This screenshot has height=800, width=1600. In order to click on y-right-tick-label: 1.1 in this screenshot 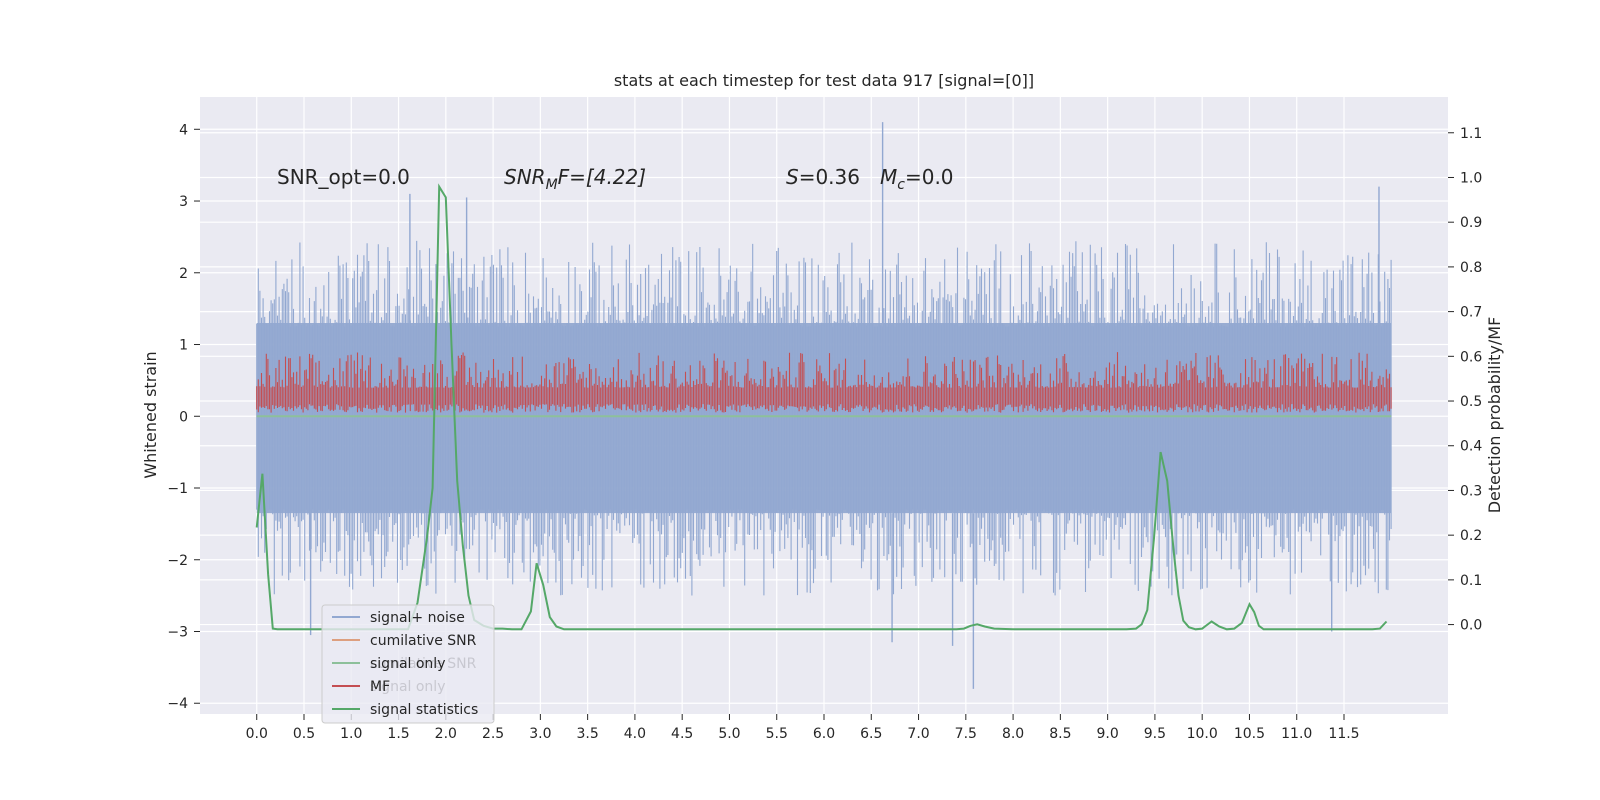, I will do `click(1471, 134)`.